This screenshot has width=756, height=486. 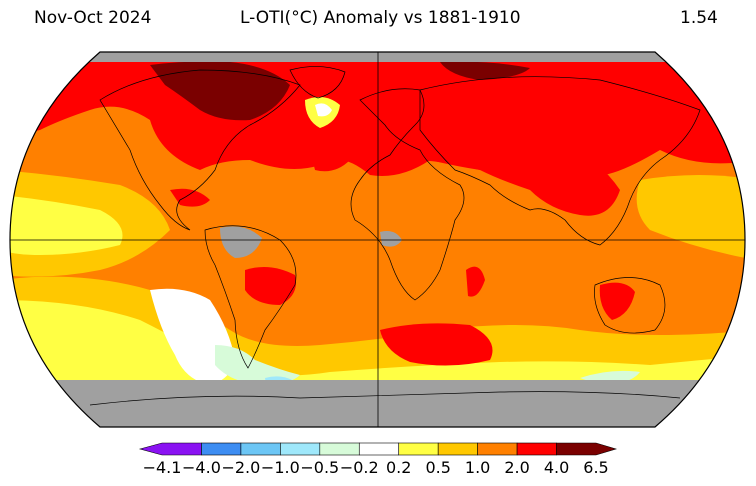 What do you see at coordinates (595, 467) in the screenshot?
I see `colorbar-tick-label: 6.5` at bounding box center [595, 467].